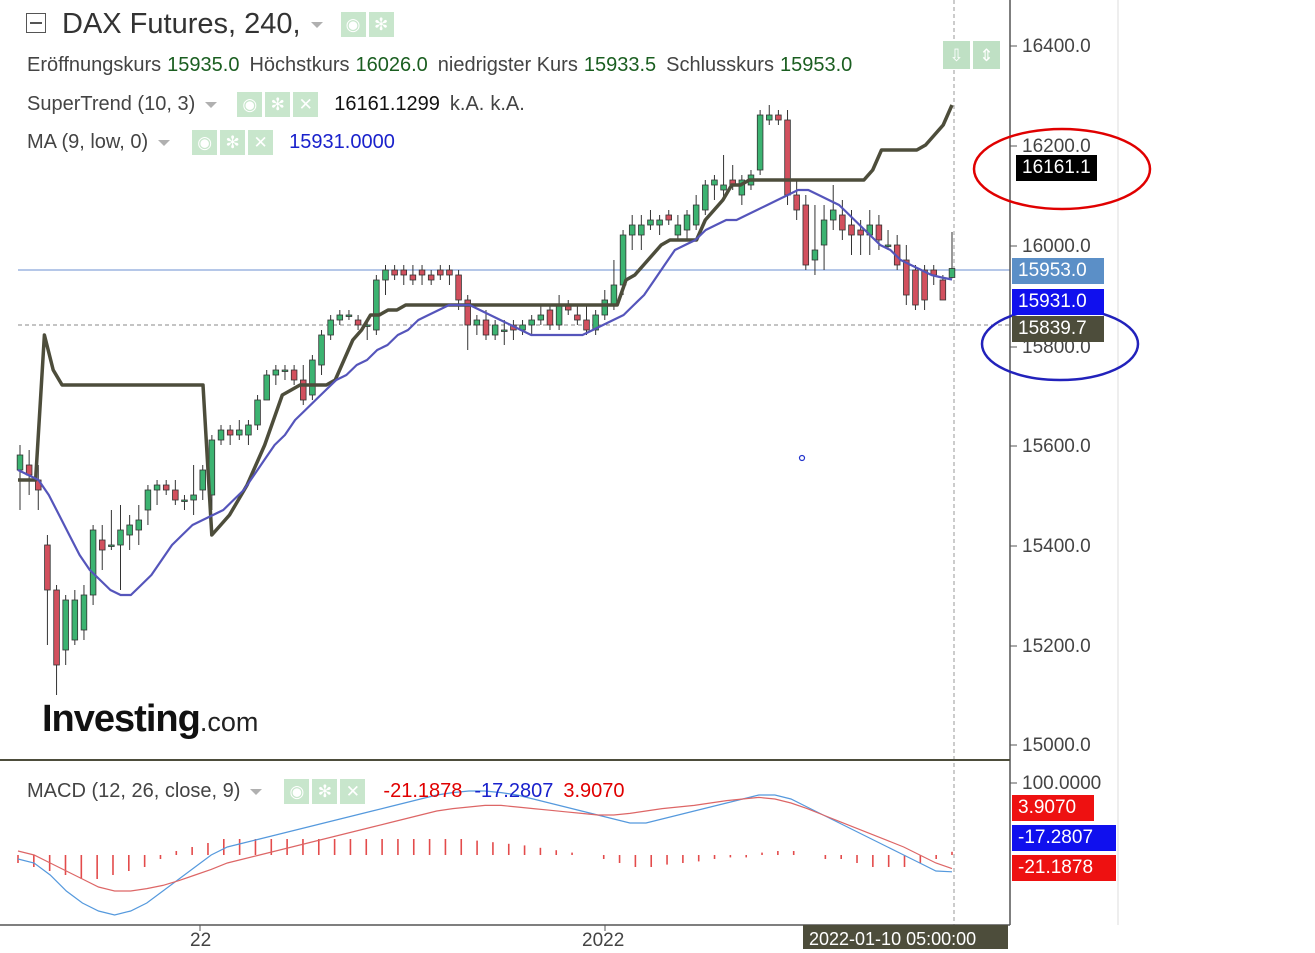  Describe the element at coordinates (986, 55) in the screenshot. I see `arrows-updown-icon: ⇕` at that location.